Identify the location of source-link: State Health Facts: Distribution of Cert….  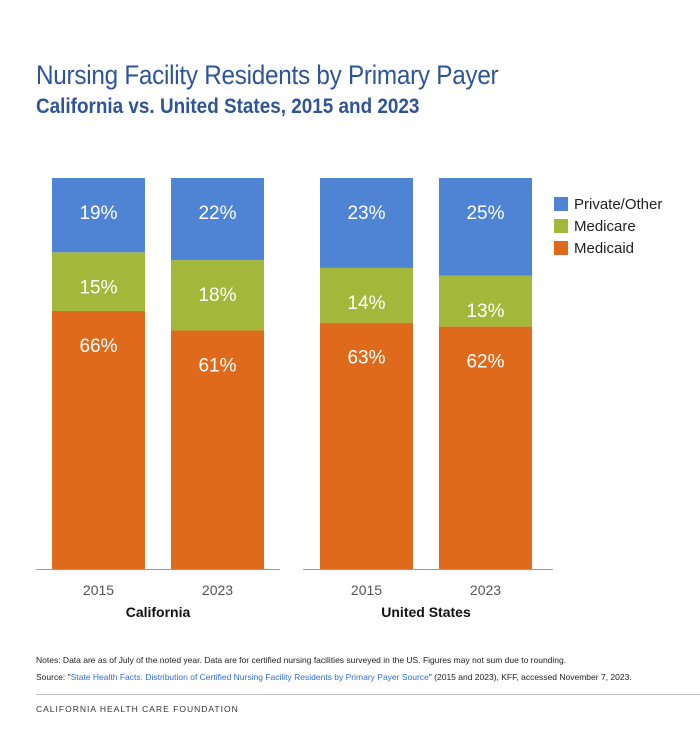
(249, 677).